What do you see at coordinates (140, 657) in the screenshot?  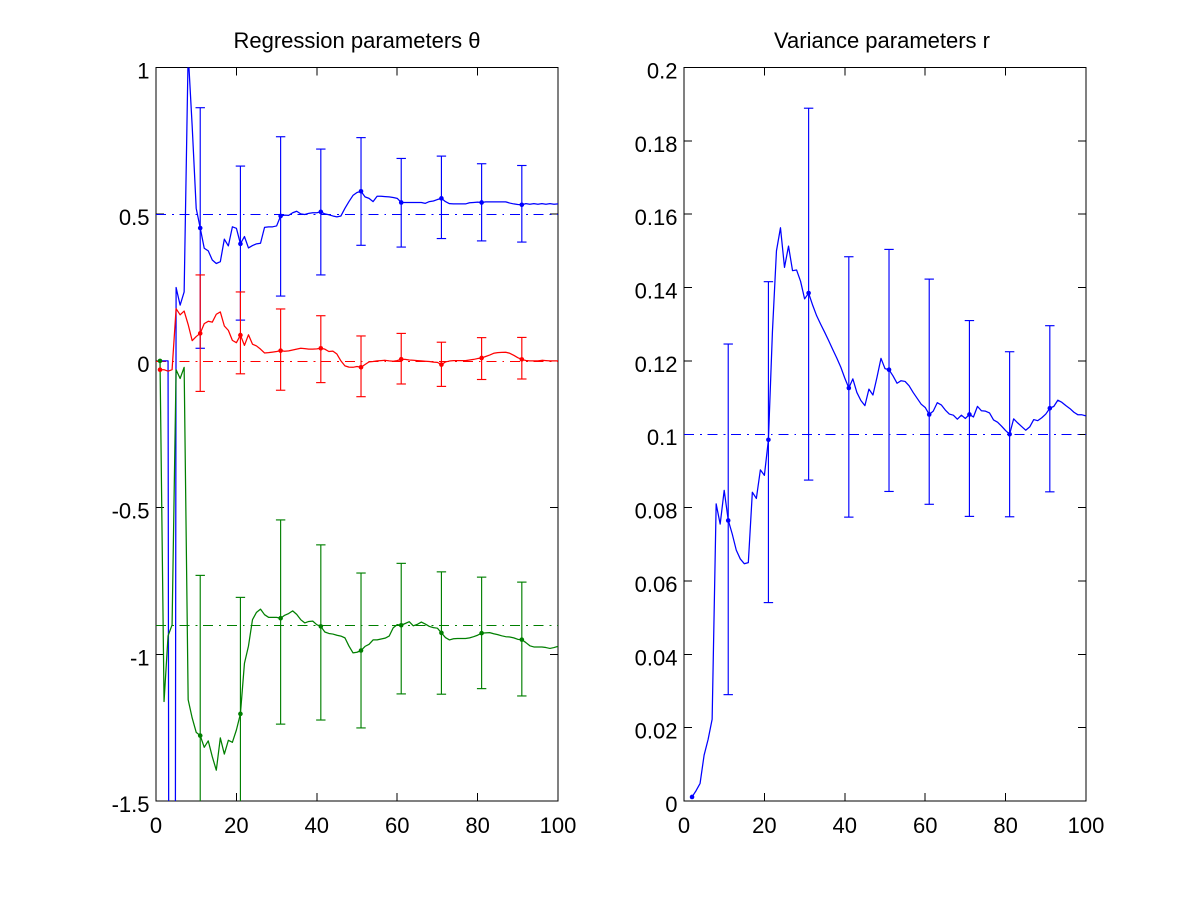 I see `svg-text: -1` at bounding box center [140, 657].